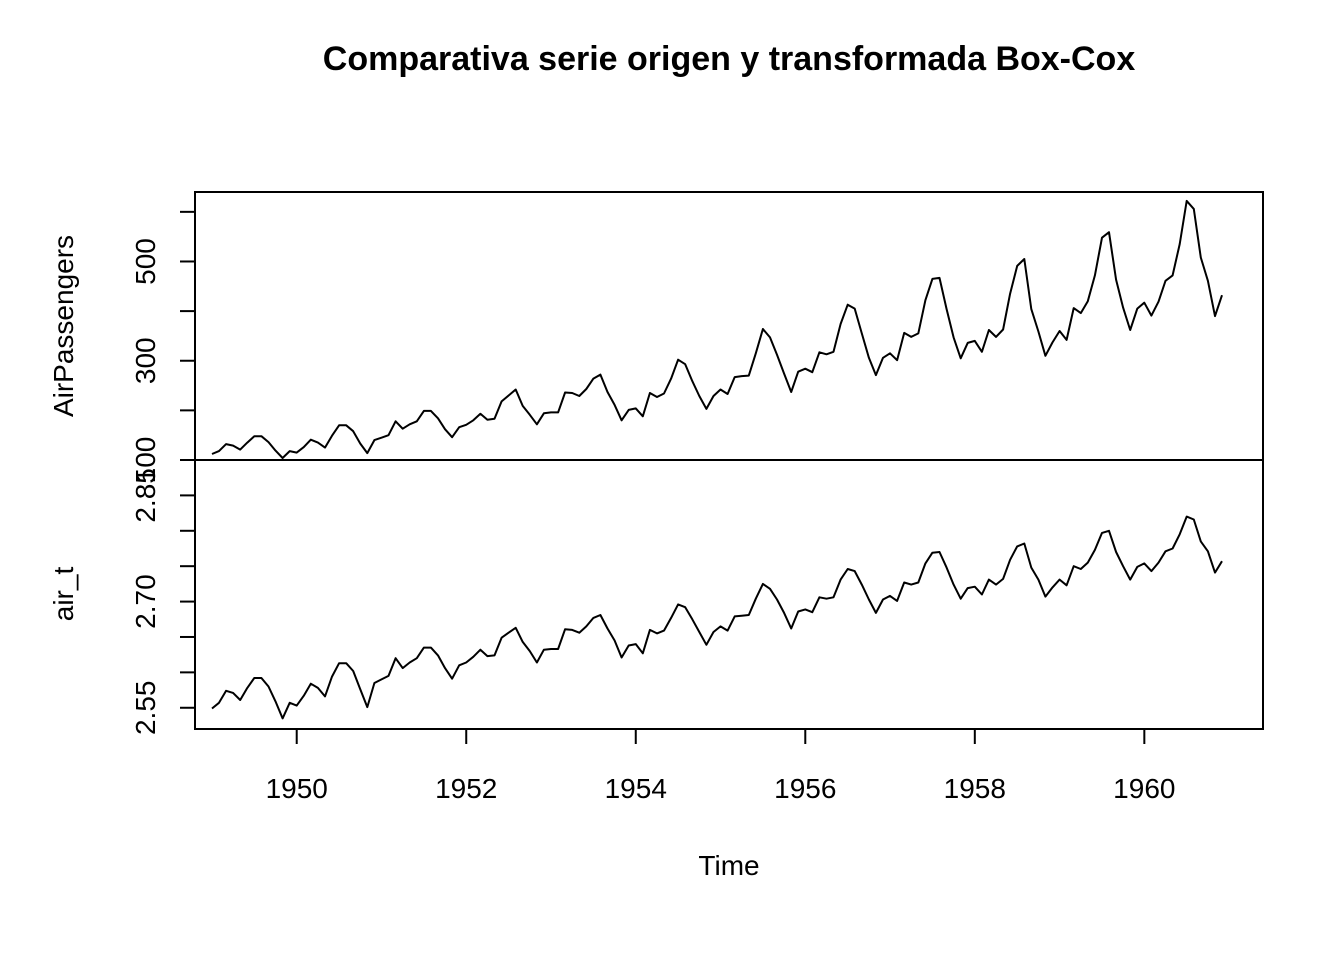 The image size is (1344, 960). I want to click on x-axis: 1950 1952 1954 1956 1958 1960, so click(720, 766).